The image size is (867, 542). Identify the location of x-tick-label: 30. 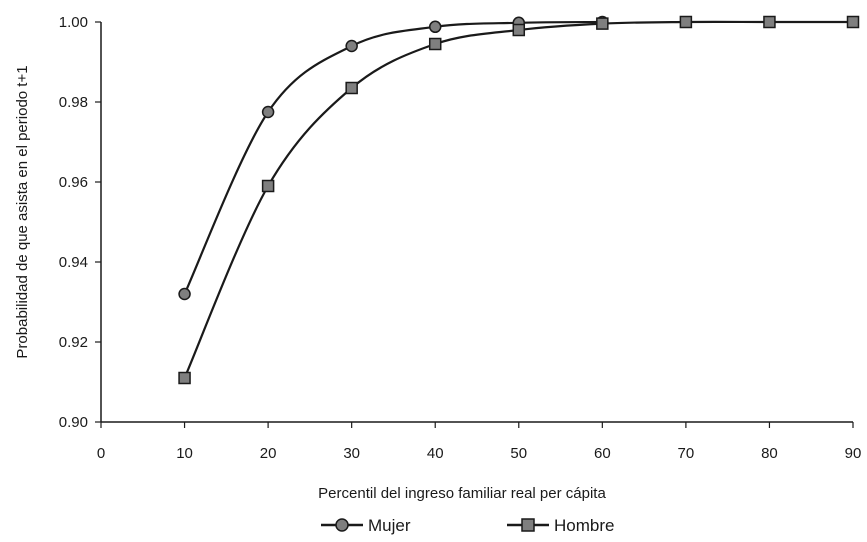
(351, 453).